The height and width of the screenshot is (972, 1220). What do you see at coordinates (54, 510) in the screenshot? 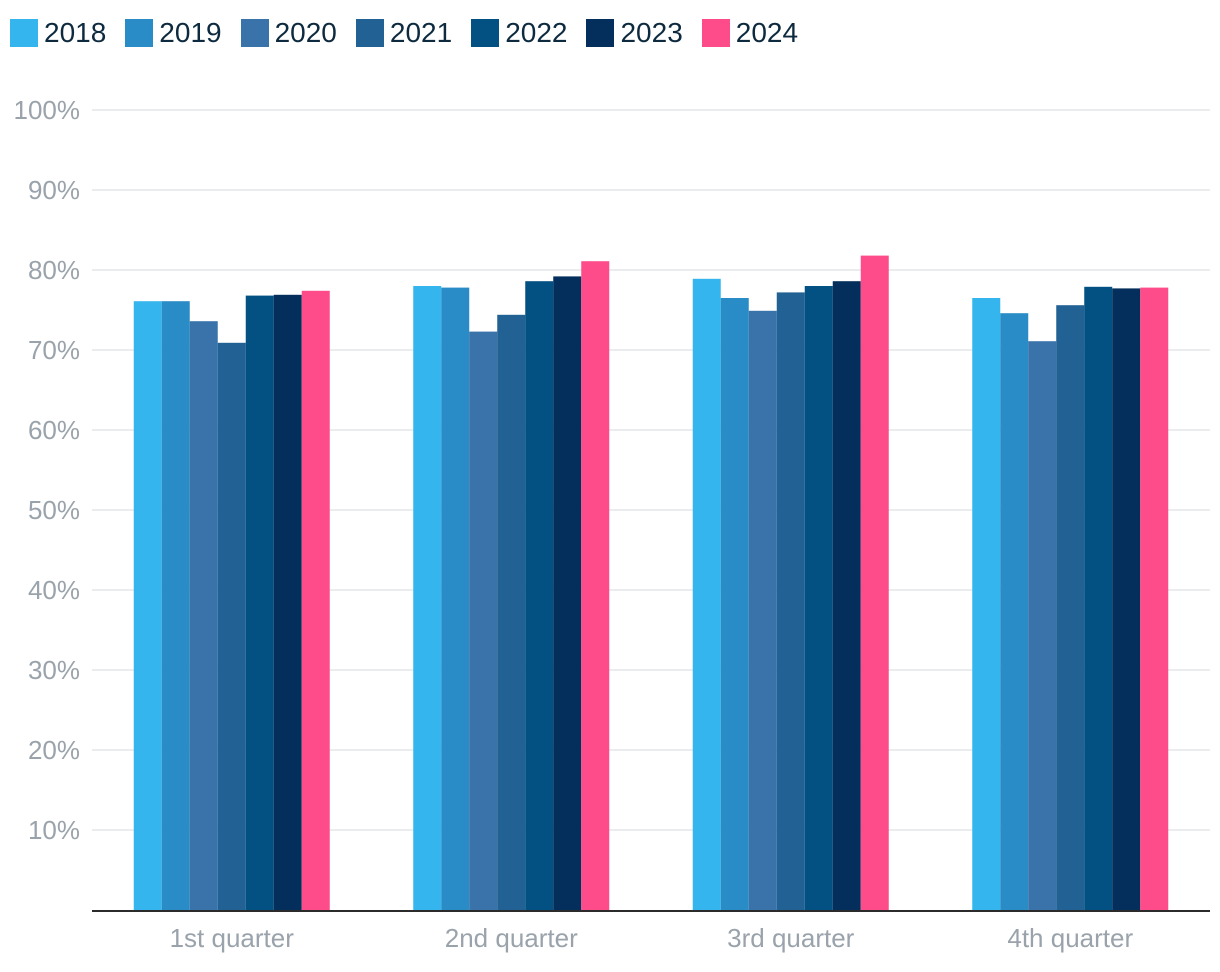
I see `y-tick-label: 50%` at bounding box center [54, 510].